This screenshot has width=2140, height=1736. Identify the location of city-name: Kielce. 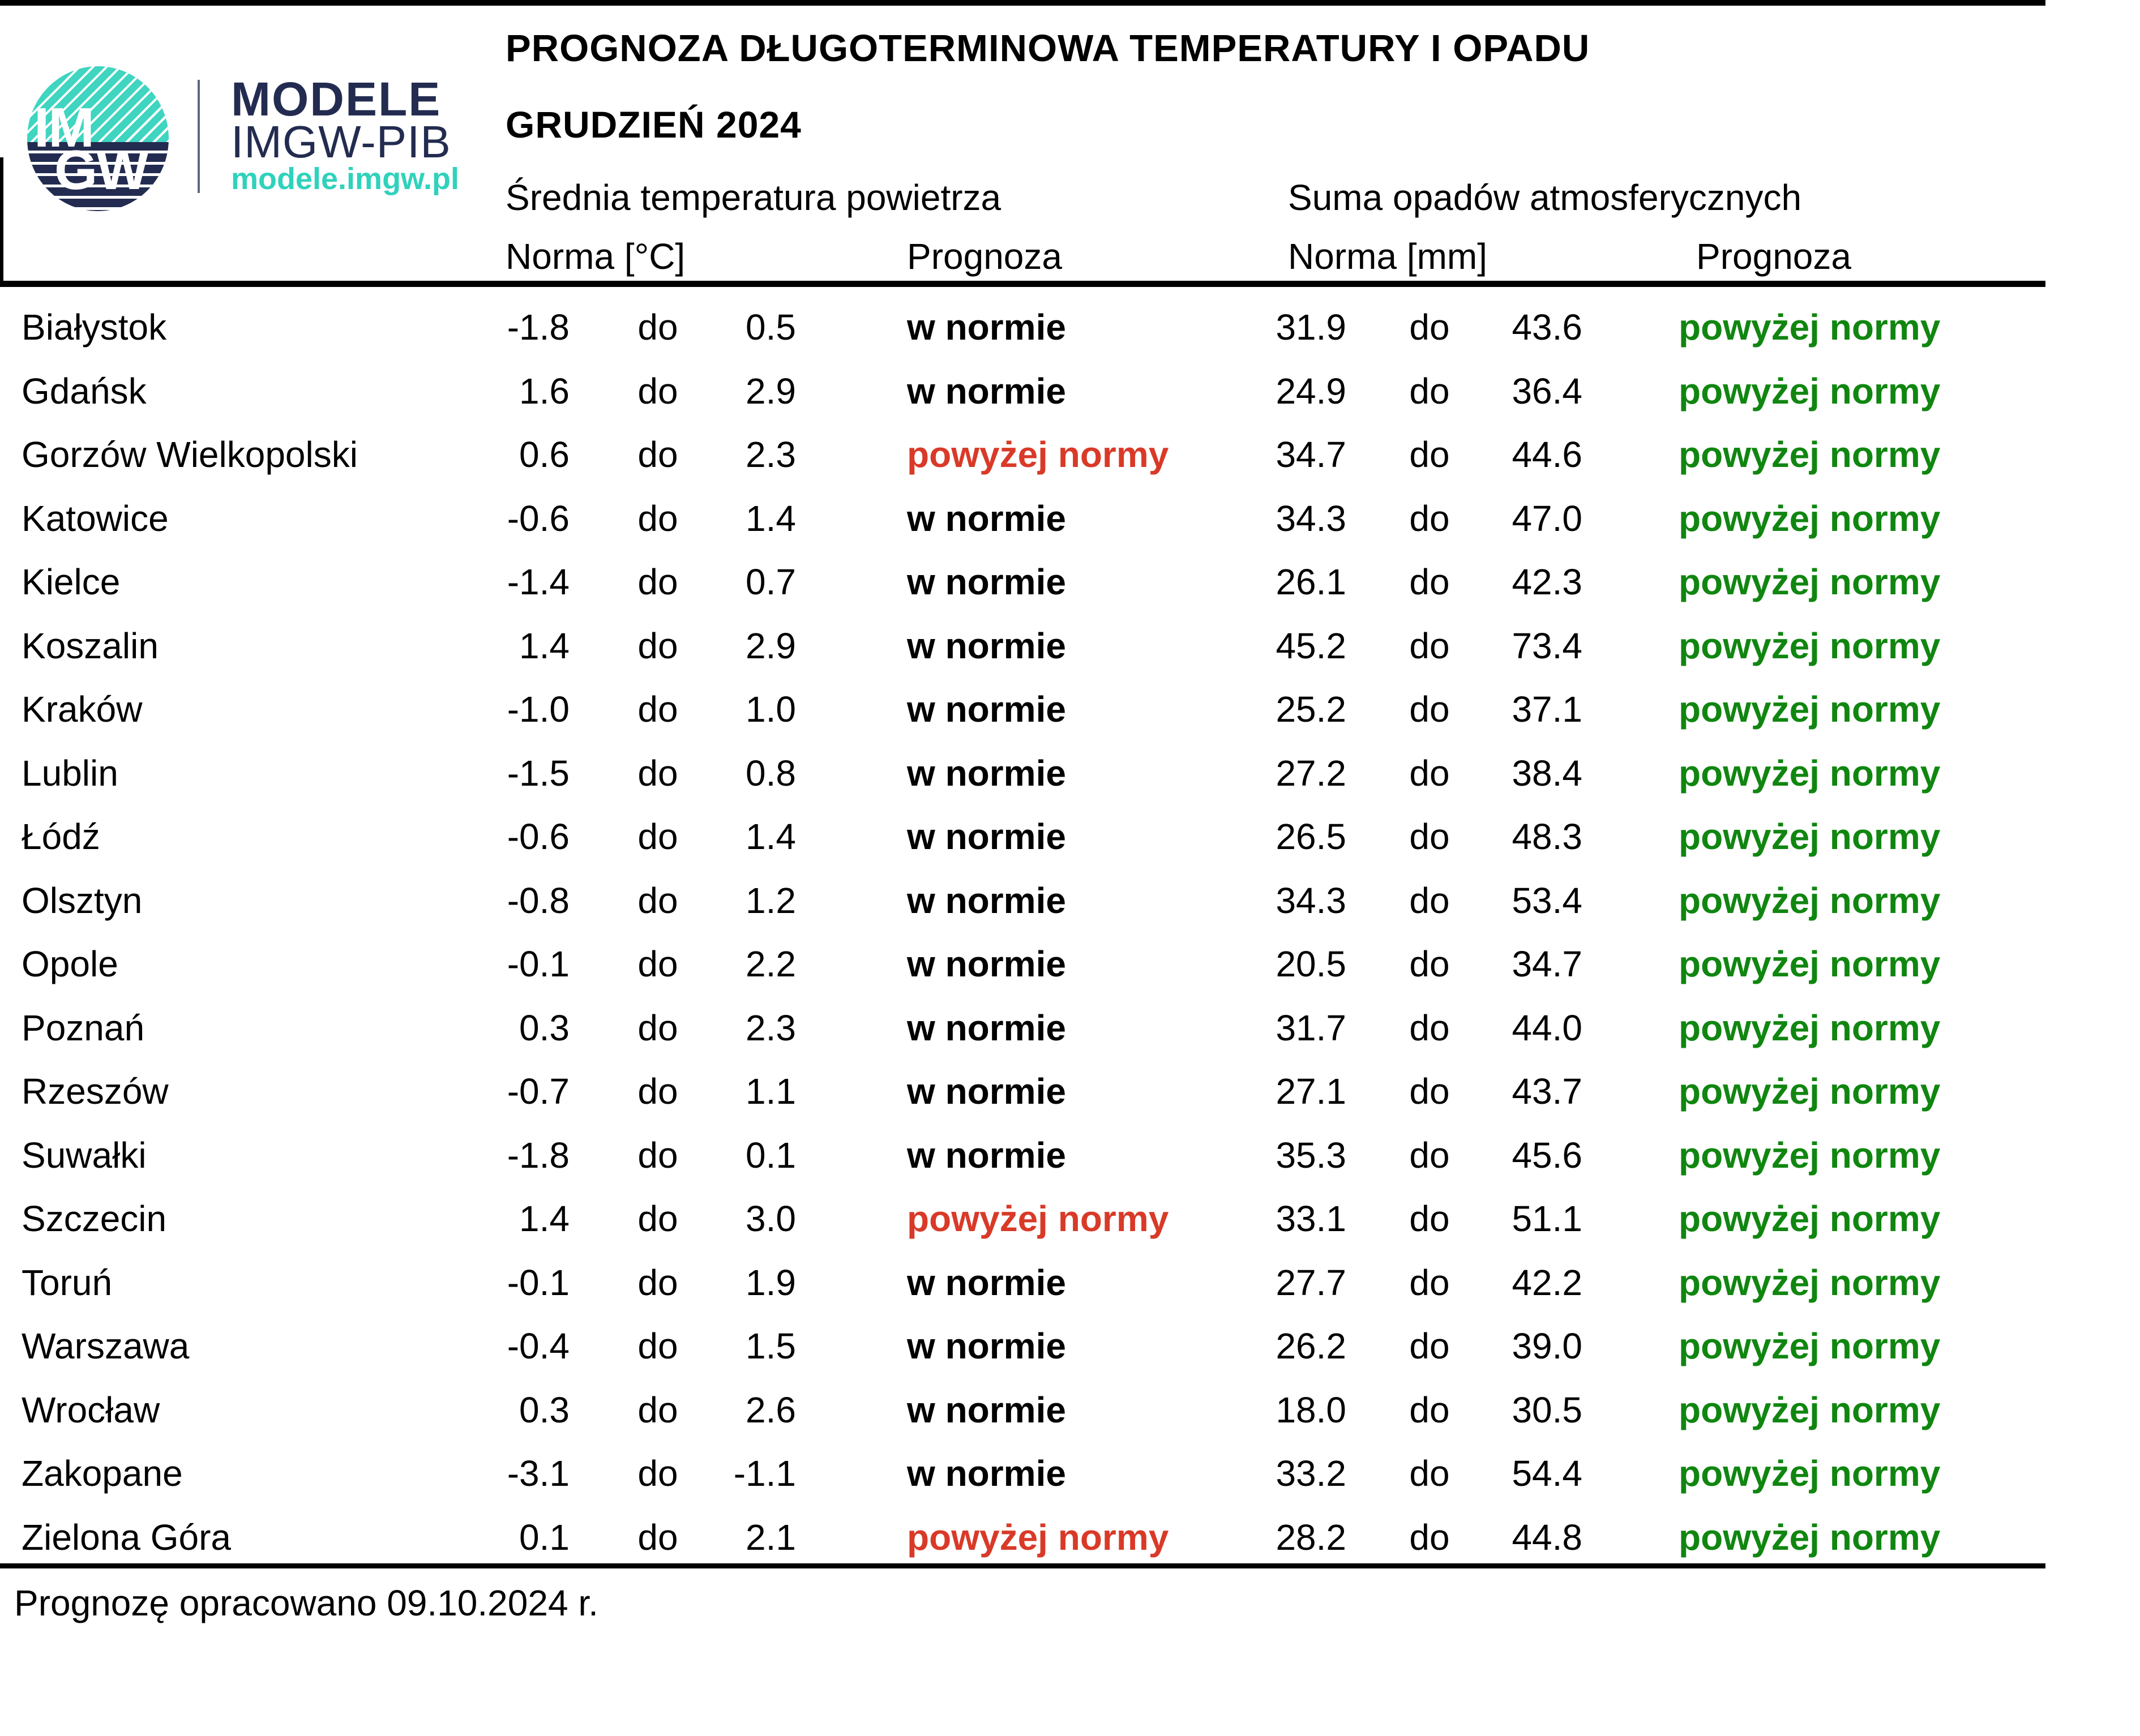
(72, 581).